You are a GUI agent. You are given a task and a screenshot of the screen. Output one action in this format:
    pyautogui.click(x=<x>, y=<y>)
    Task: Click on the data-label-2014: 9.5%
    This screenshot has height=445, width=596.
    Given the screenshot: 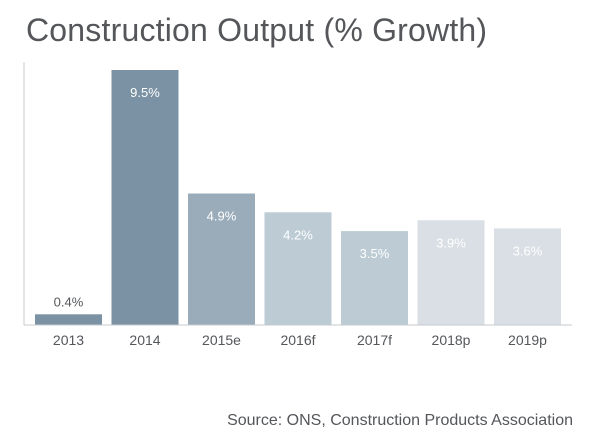 What is the action you would take?
    pyautogui.click(x=145, y=92)
    